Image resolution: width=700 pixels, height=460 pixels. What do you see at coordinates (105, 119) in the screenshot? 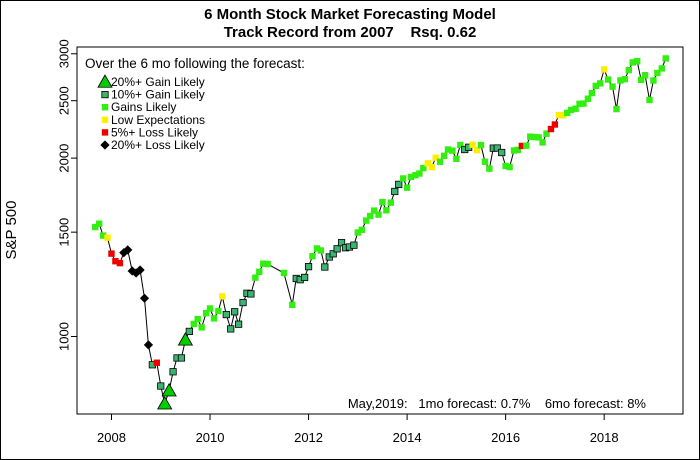
I see `legend-marker-low` at bounding box center [105, 119].